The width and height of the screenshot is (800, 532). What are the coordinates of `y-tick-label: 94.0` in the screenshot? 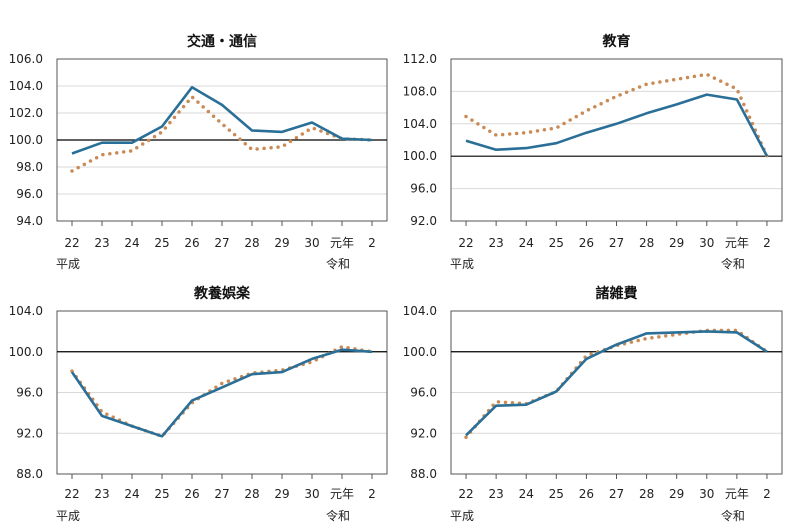 It's located at (29, 221).